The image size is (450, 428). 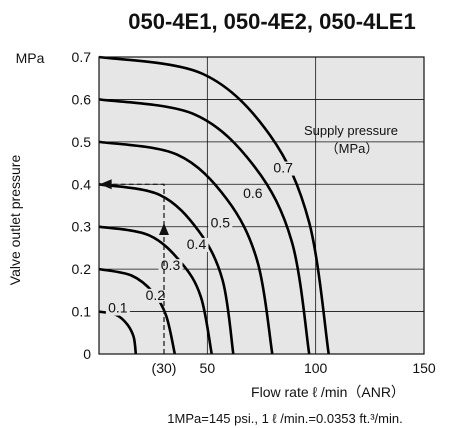 I want to click on x-tick-label: 150, so click(x=424, y=368).